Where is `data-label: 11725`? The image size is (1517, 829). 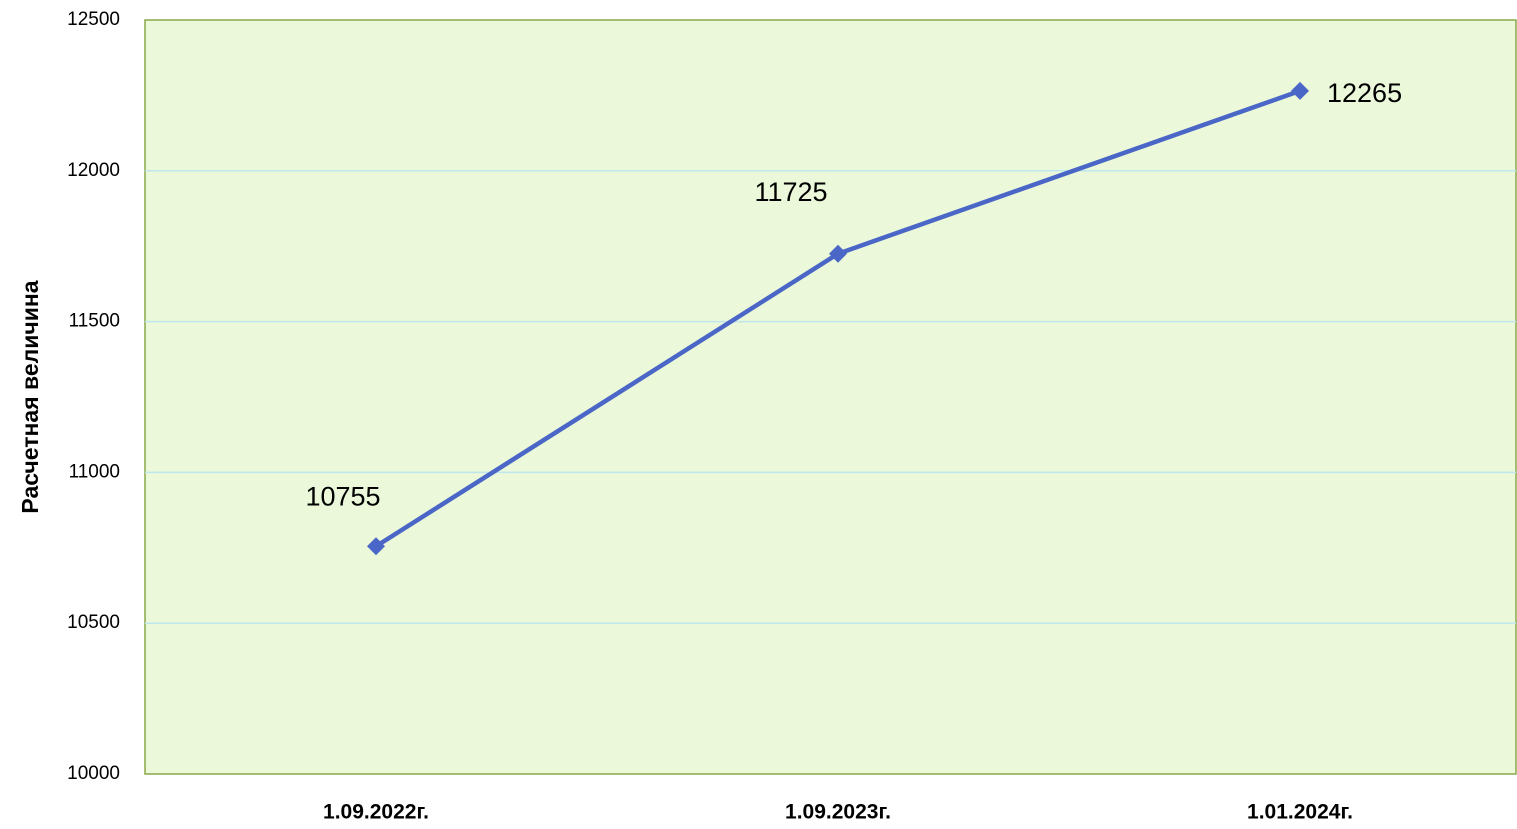 data-label: 11725 is located at coordinates (790, 192).